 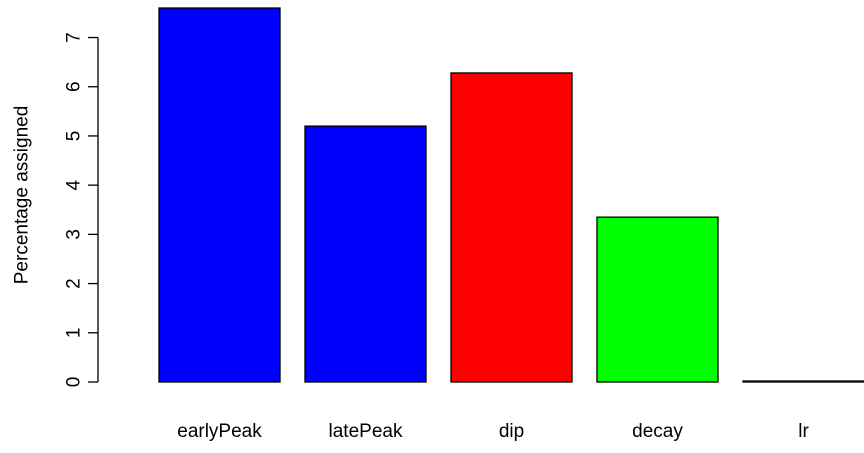 I want to click on x-category-label: decay, so click(x=657, y=431).